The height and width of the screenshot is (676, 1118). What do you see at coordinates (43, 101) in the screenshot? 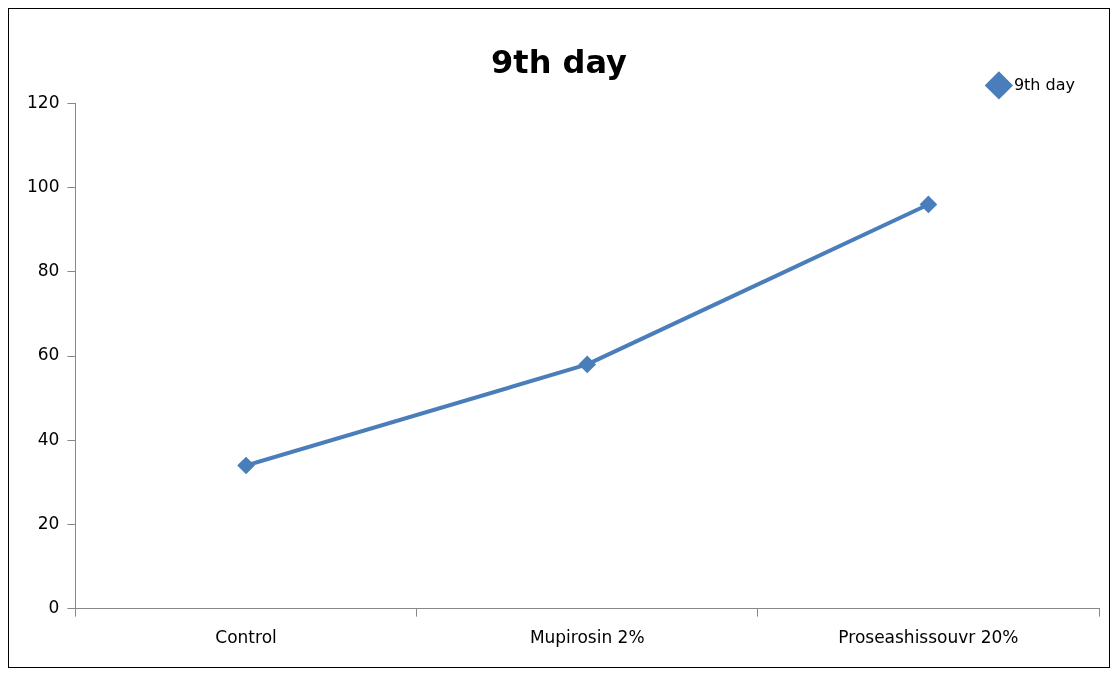
I see `y-tick-label: 120` at bounding box center [43, 101].